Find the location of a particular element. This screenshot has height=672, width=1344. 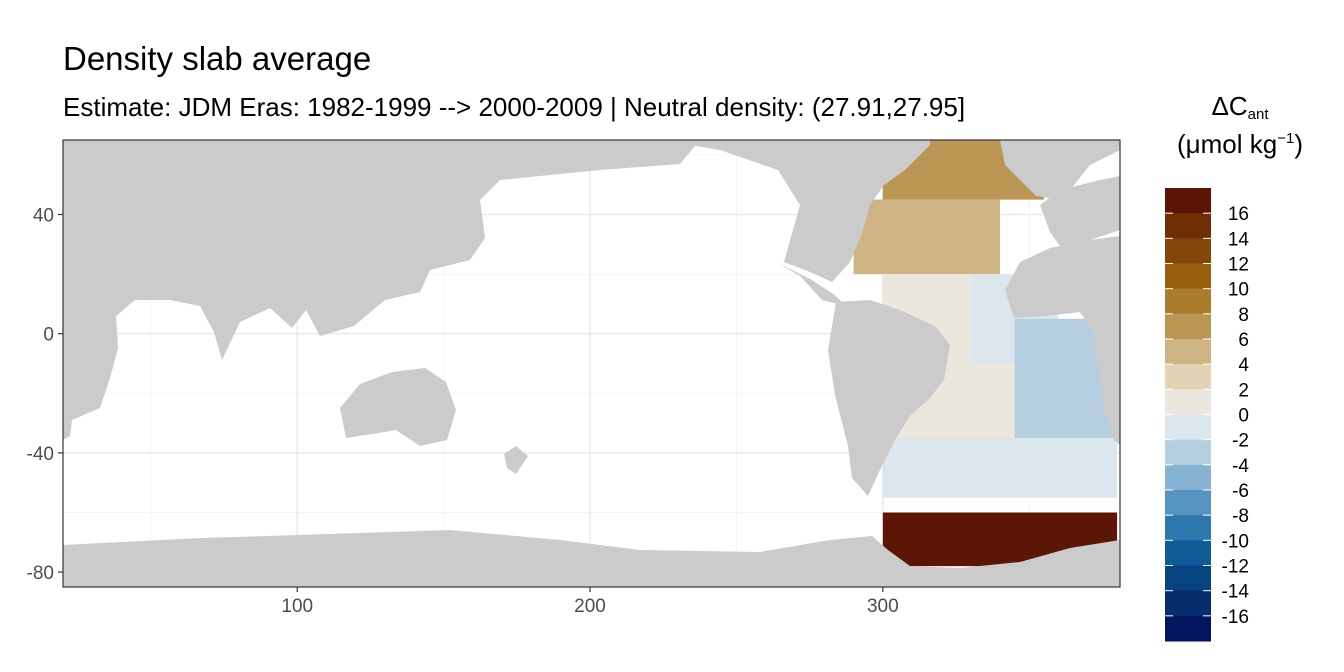

legend-title-sub: ant is located at coordinates (1258, 114).